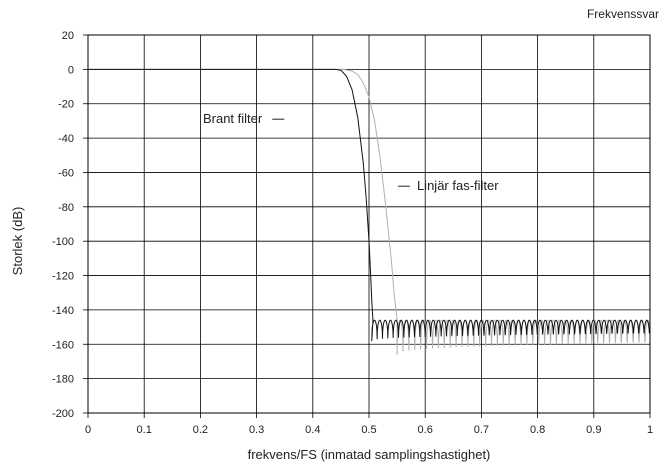 The height and width of the screenshot is (472, 667). Describe the element at coordinates (66, 173) in the screenshot. I see `y-tick-label: -60` at that location.